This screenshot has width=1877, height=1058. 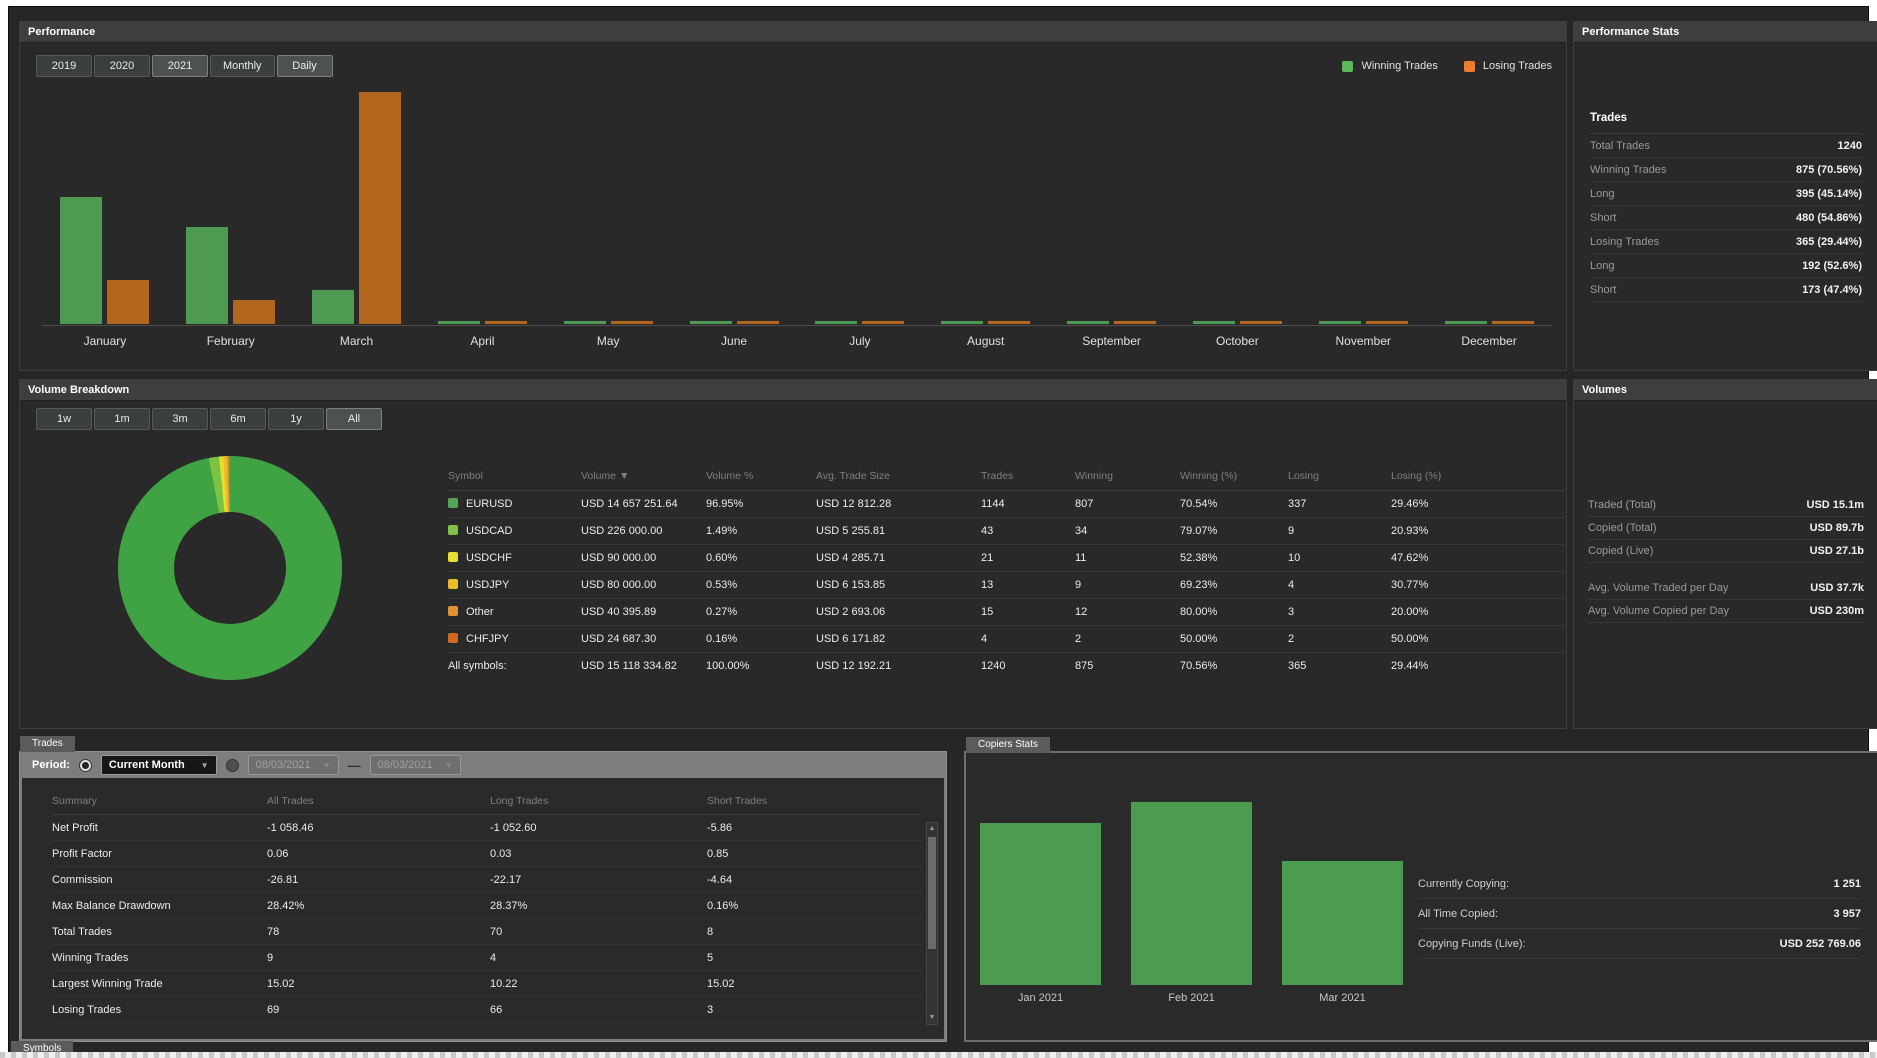 What do you see at coordinates (47, 744) in the screenshot?
I see `tab-trades: Trades` at bounding box center [47, 744].